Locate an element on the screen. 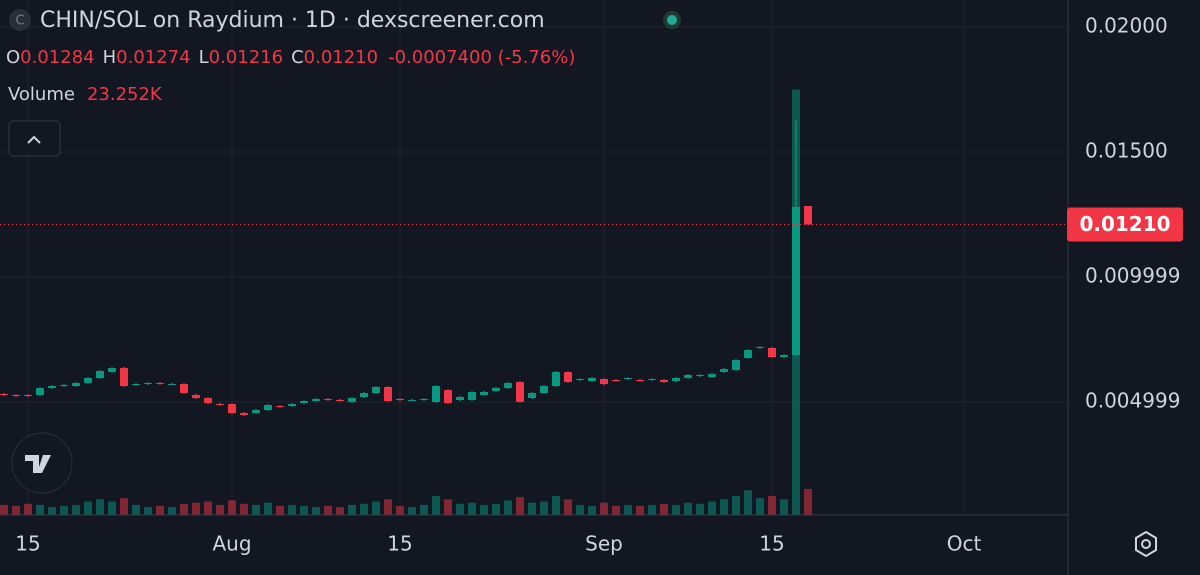 This screenshot has height=575, width=1200. settings-icon is located at coordinates (1146, 544).